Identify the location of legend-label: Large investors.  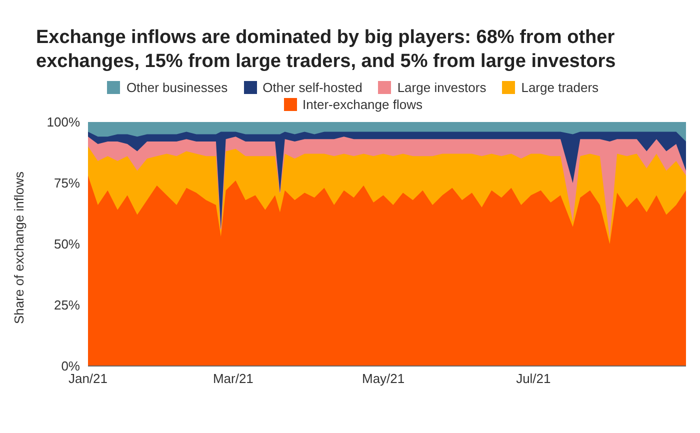
(441, 87).